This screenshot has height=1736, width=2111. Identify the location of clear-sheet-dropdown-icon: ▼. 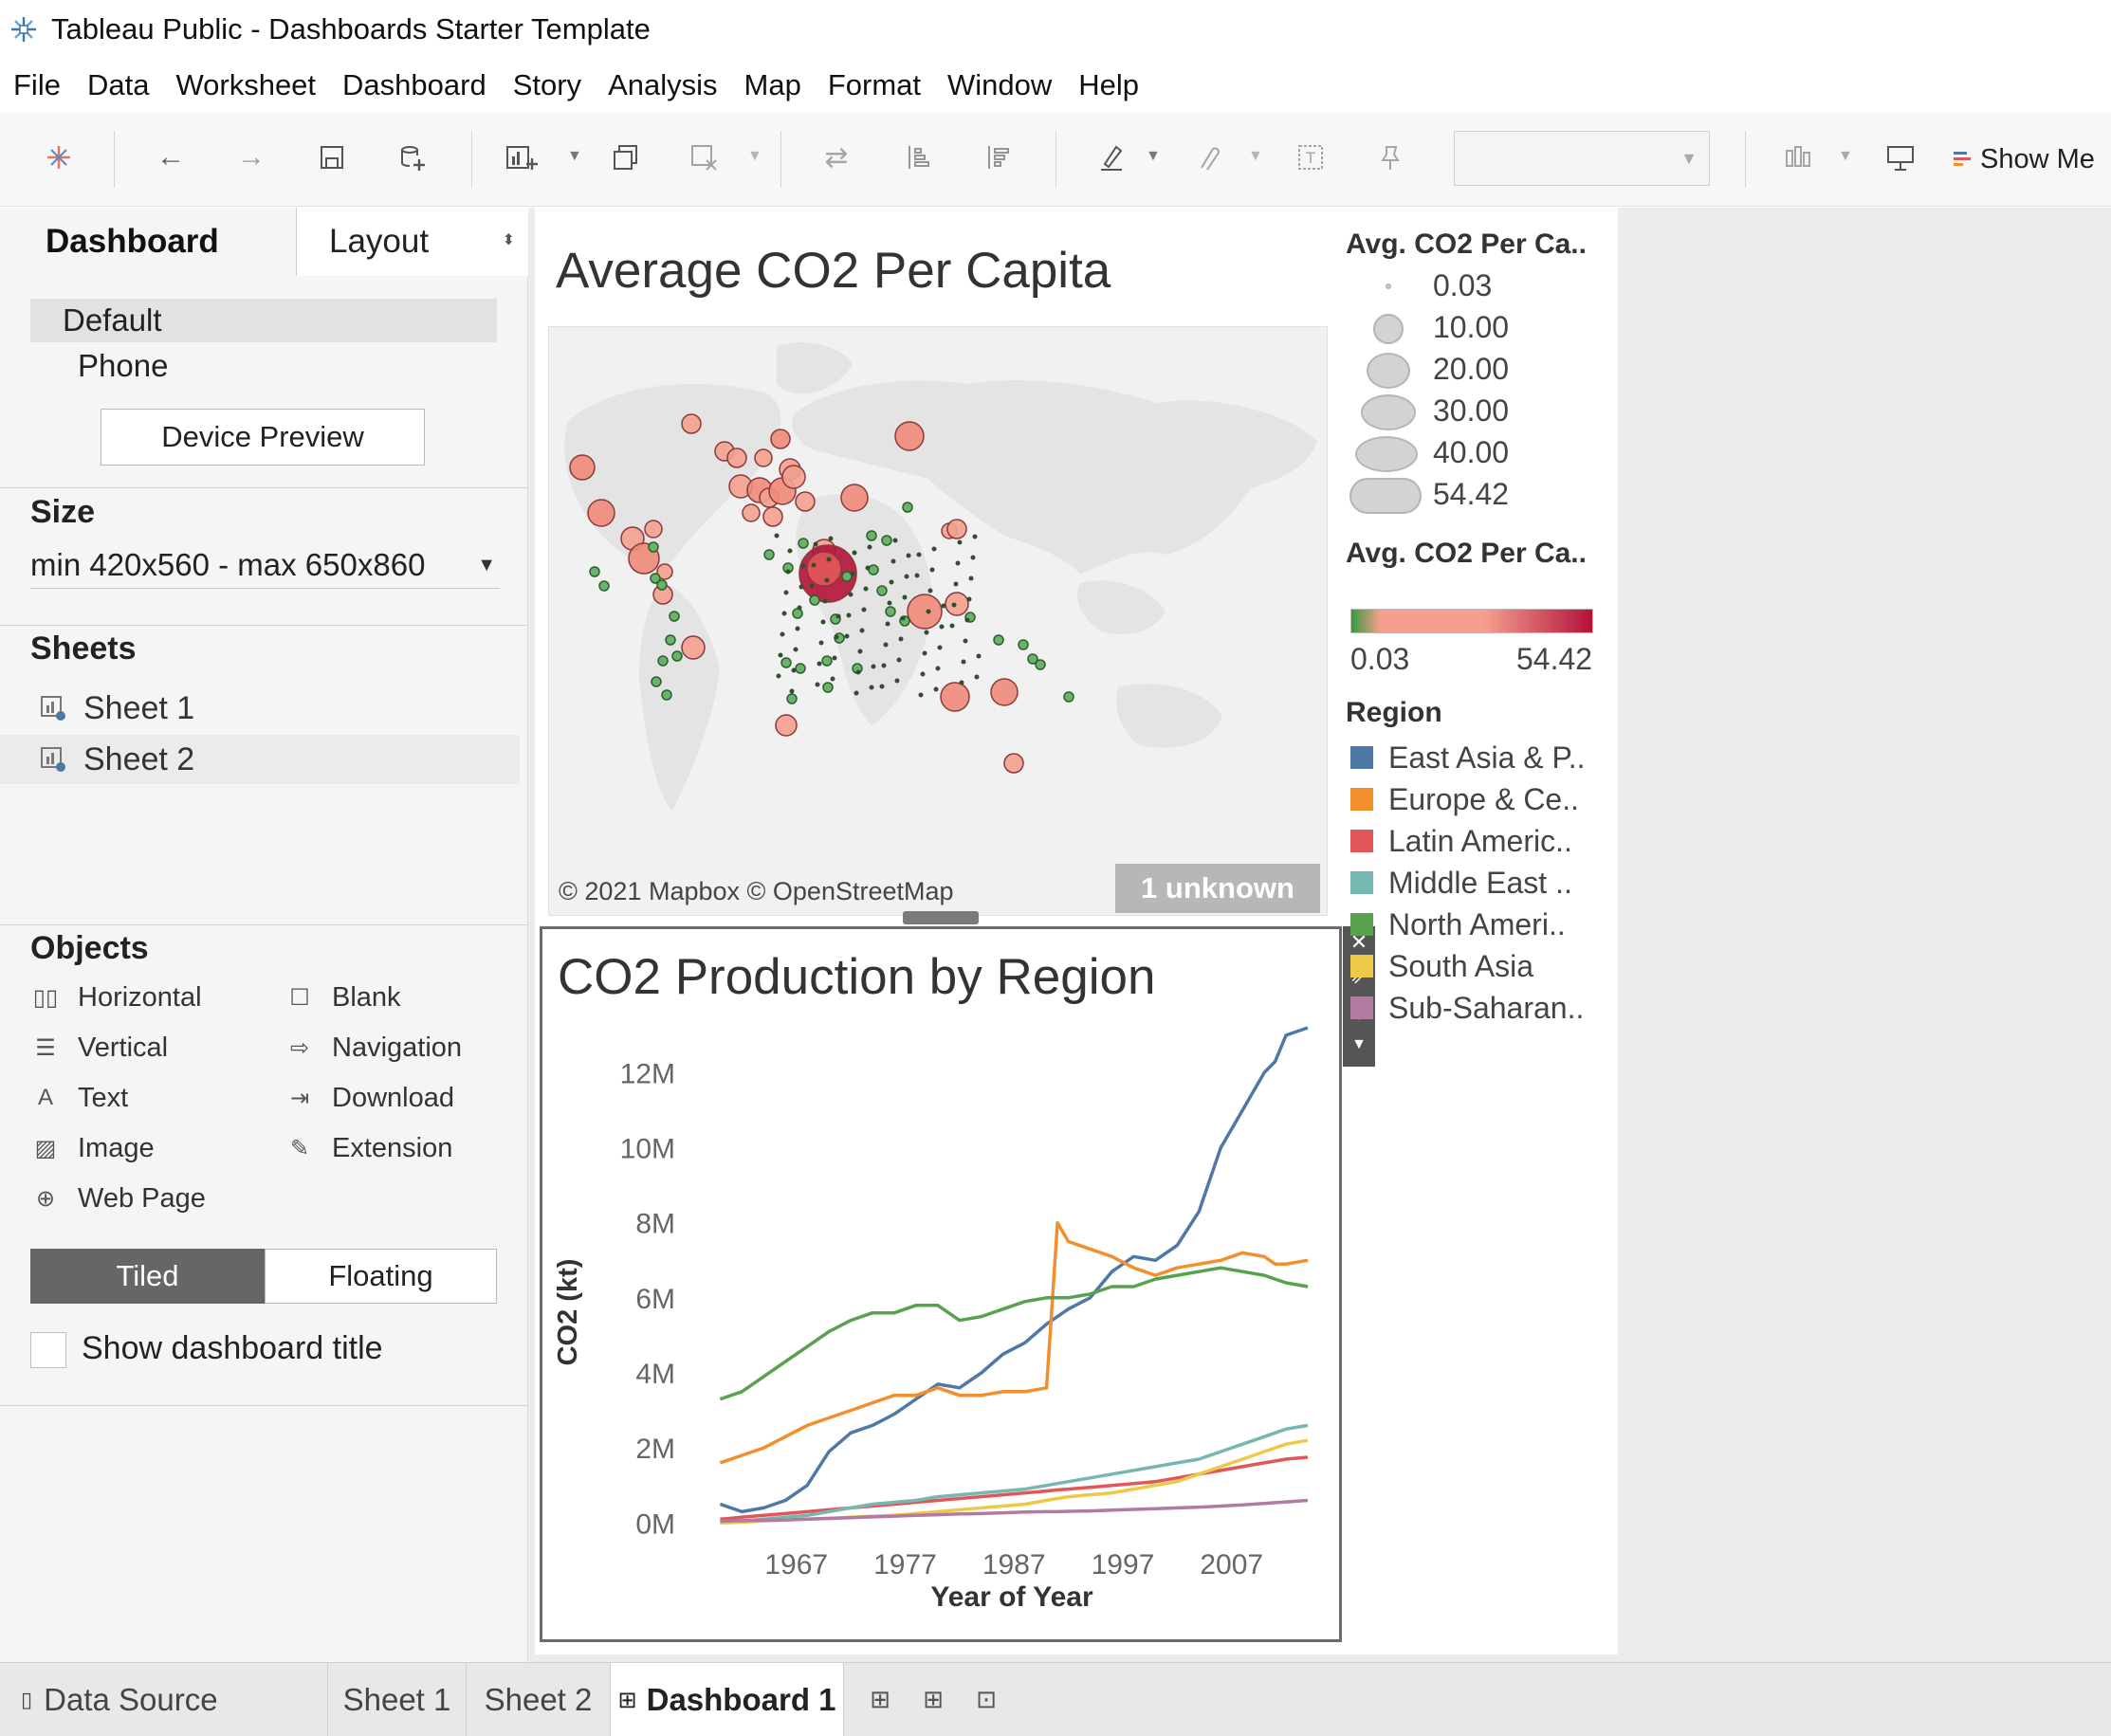
(754, 156).